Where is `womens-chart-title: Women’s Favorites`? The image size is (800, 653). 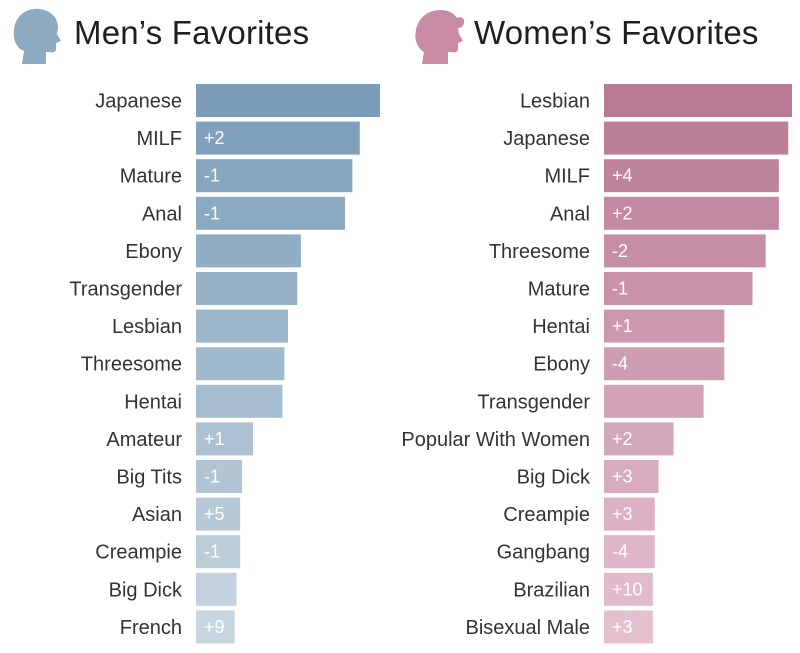 womens-chart-title: Women’s Favorites is located at coordinates (616, 32).